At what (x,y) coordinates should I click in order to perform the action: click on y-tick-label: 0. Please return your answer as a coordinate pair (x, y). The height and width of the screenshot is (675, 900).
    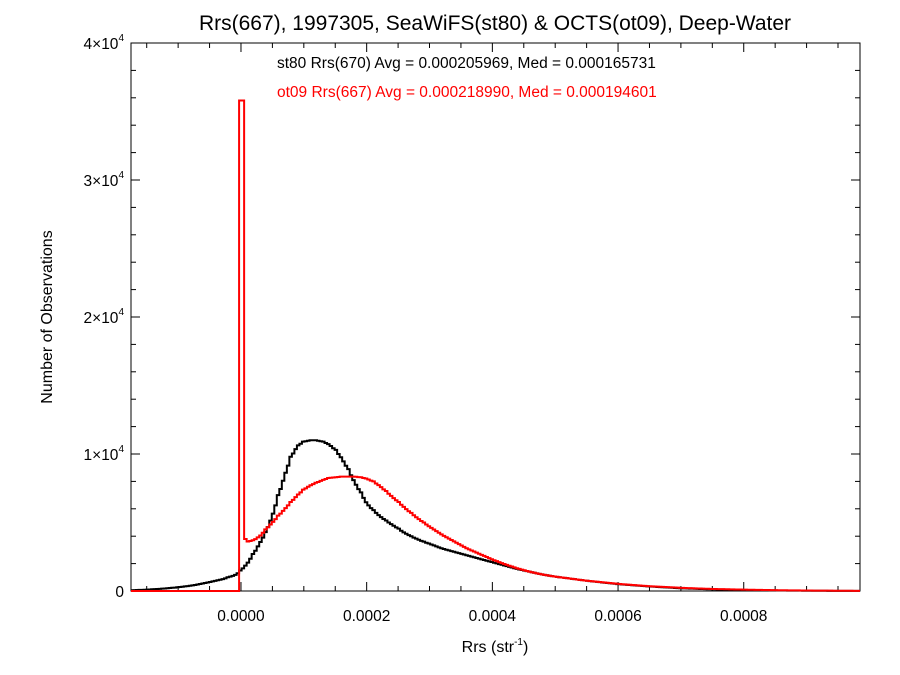
    Looking at the image, I should click on (119, 592).